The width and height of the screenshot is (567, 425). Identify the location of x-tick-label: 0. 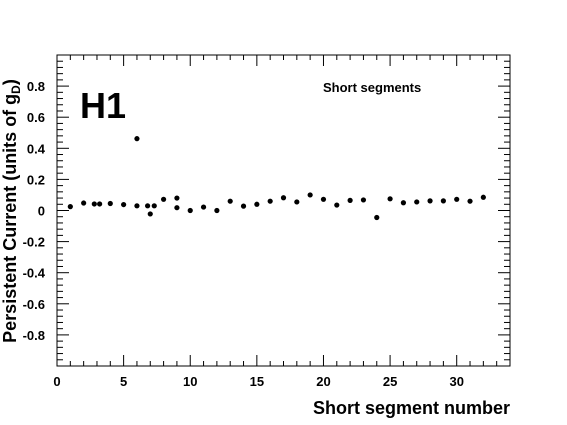
(56, 381).